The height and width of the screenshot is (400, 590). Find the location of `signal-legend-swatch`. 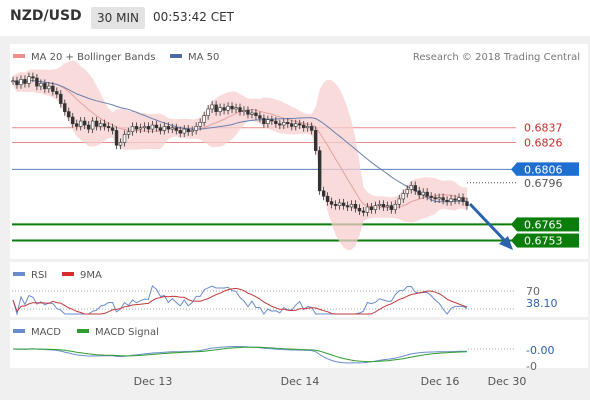

signal-legend-swatch is located at coordinates (83, 331).